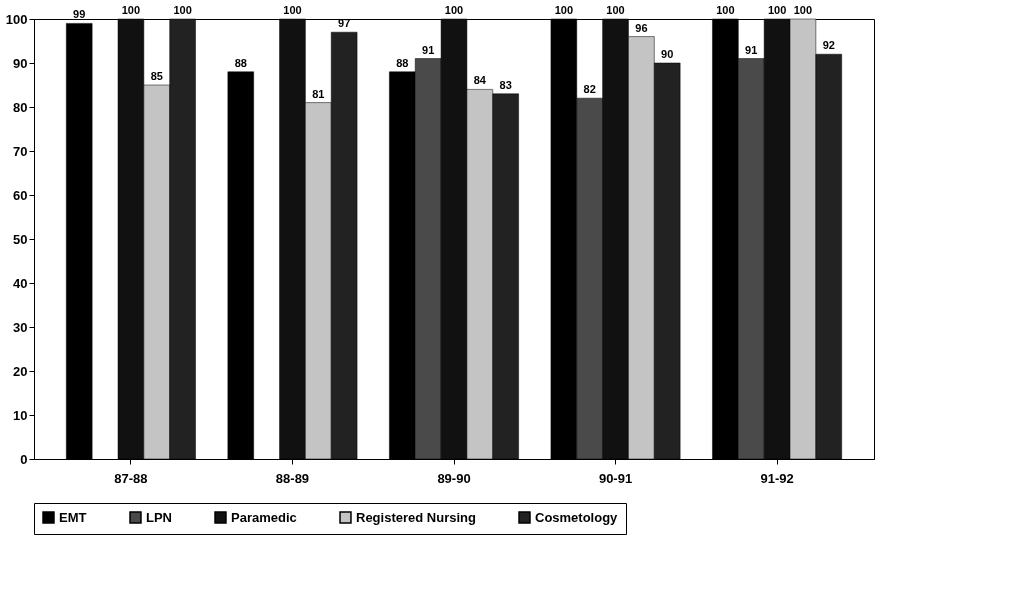 The height and width of the screenshot is (613, 1019). What do you see at coordinates (20, 195) in the screenshot?
I see `y-tick-label: 60` at bounding box center [20, 195].